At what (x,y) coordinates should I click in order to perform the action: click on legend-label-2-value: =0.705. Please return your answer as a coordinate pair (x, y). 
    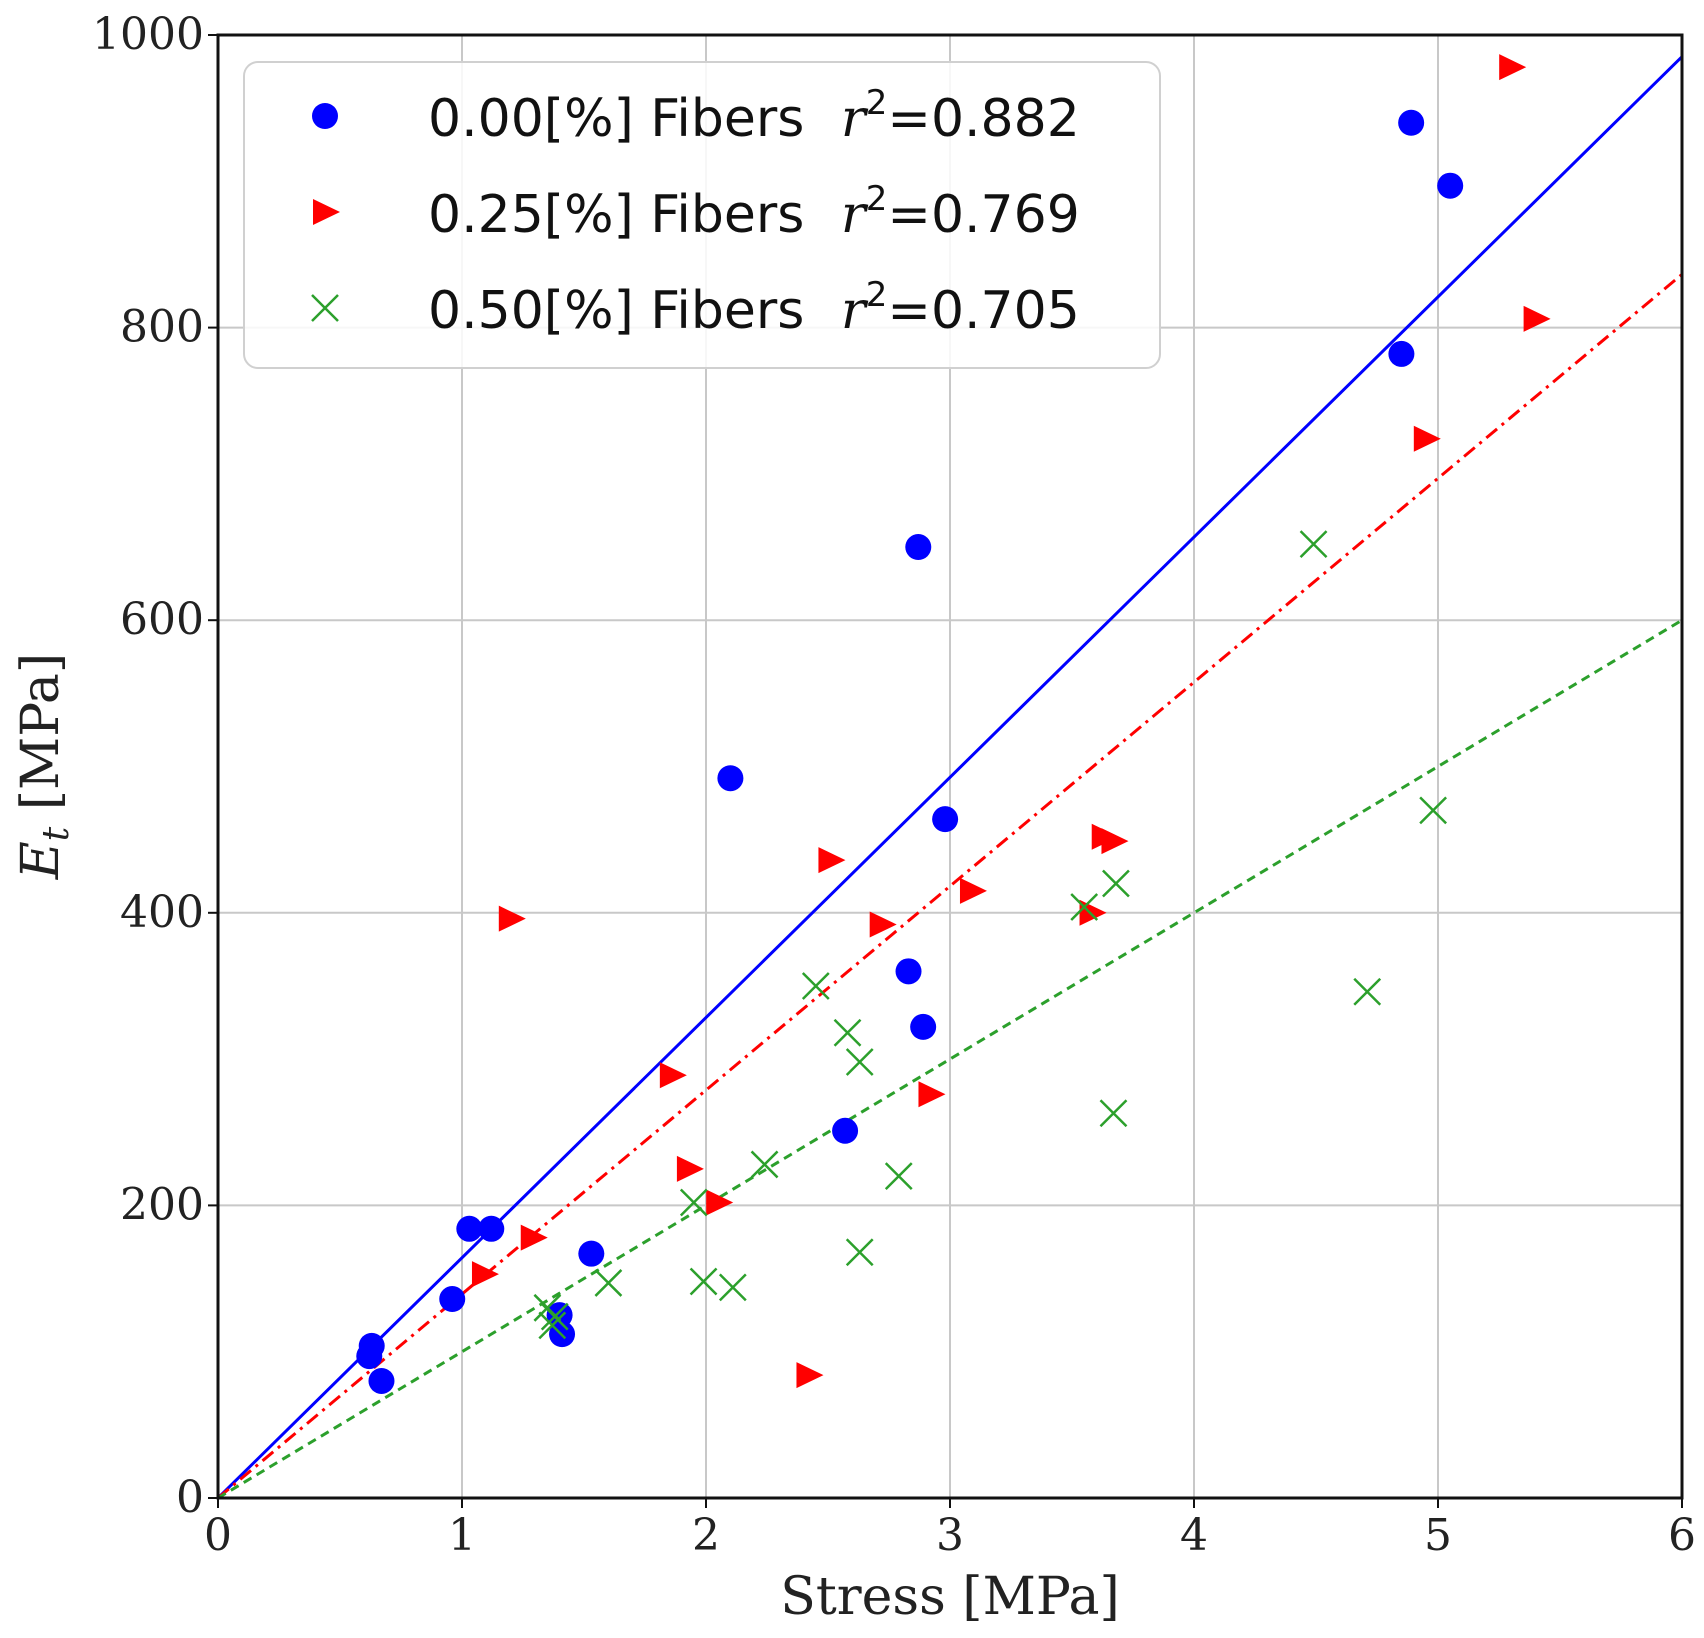
    Looking at the image, I should click on (983, 311).